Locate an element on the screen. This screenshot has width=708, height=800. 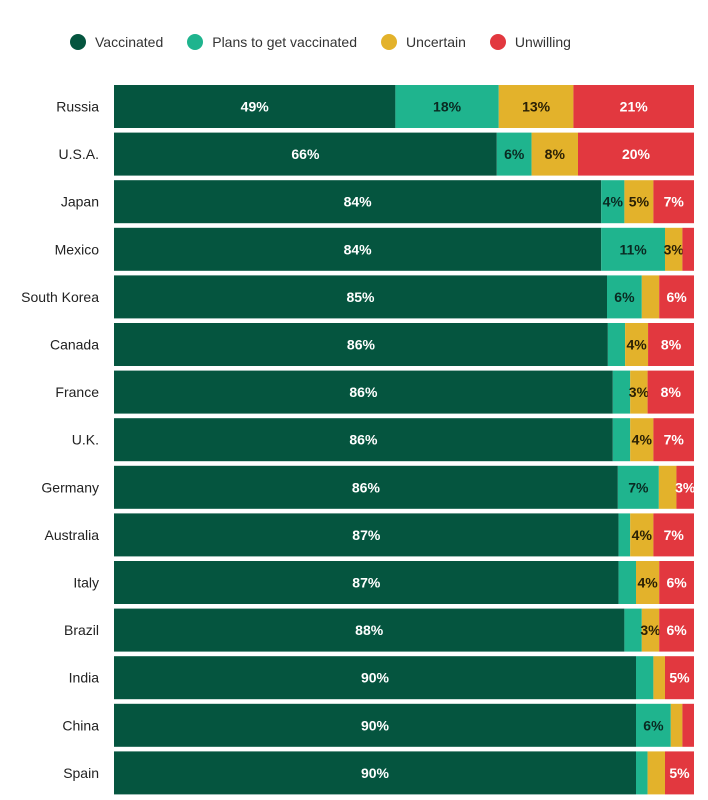
bar-row-japan: Japan 84% 4% 5% 7% is located at coordinates (377, 202).